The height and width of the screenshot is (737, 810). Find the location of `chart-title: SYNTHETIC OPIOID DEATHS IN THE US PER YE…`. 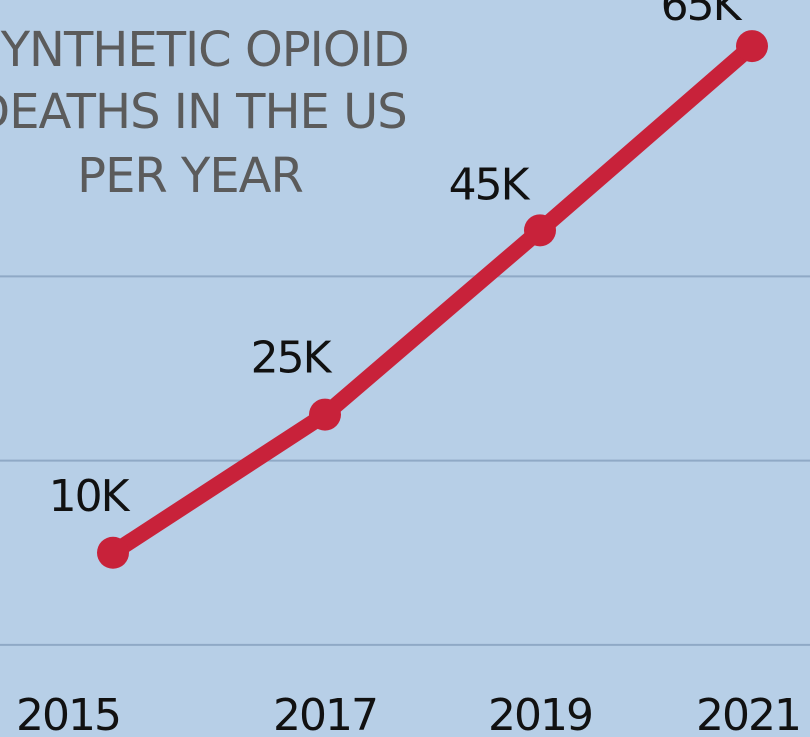

chart-title: SYNTHETIC OPIOID DEATHS IN THE US PER YE… is located at coordinates (205, 113).